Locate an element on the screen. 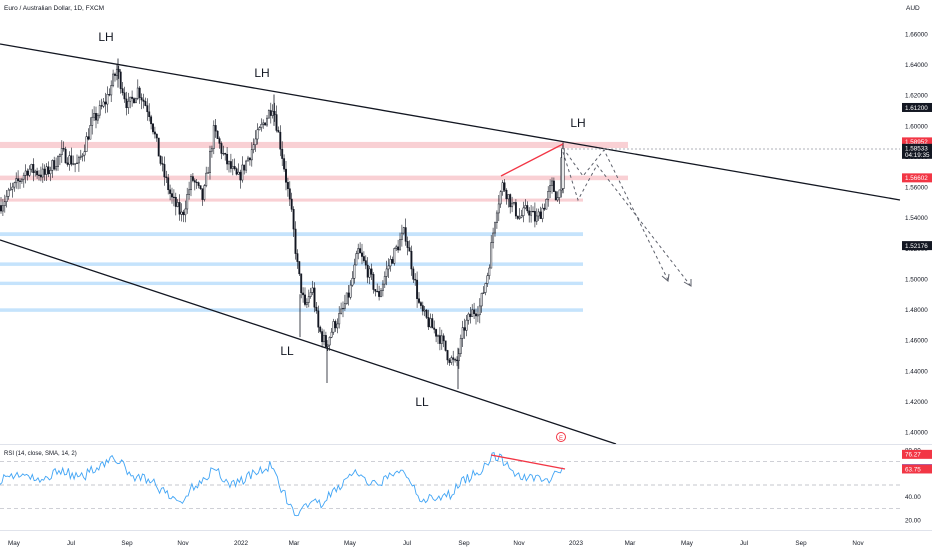 Image resolution: width=932 pixels, height=550 pixels. price-tick-label: 1.60000 is located at coordinates (916, 126).